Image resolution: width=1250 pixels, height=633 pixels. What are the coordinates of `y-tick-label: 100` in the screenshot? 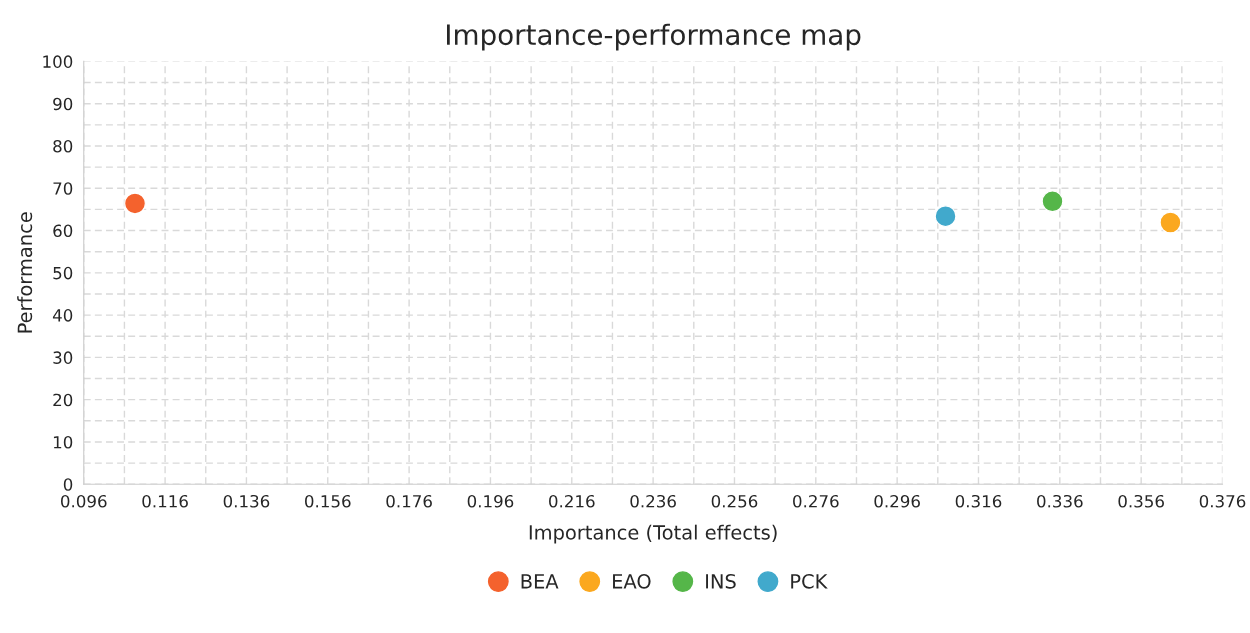 It's located at (58, 61).